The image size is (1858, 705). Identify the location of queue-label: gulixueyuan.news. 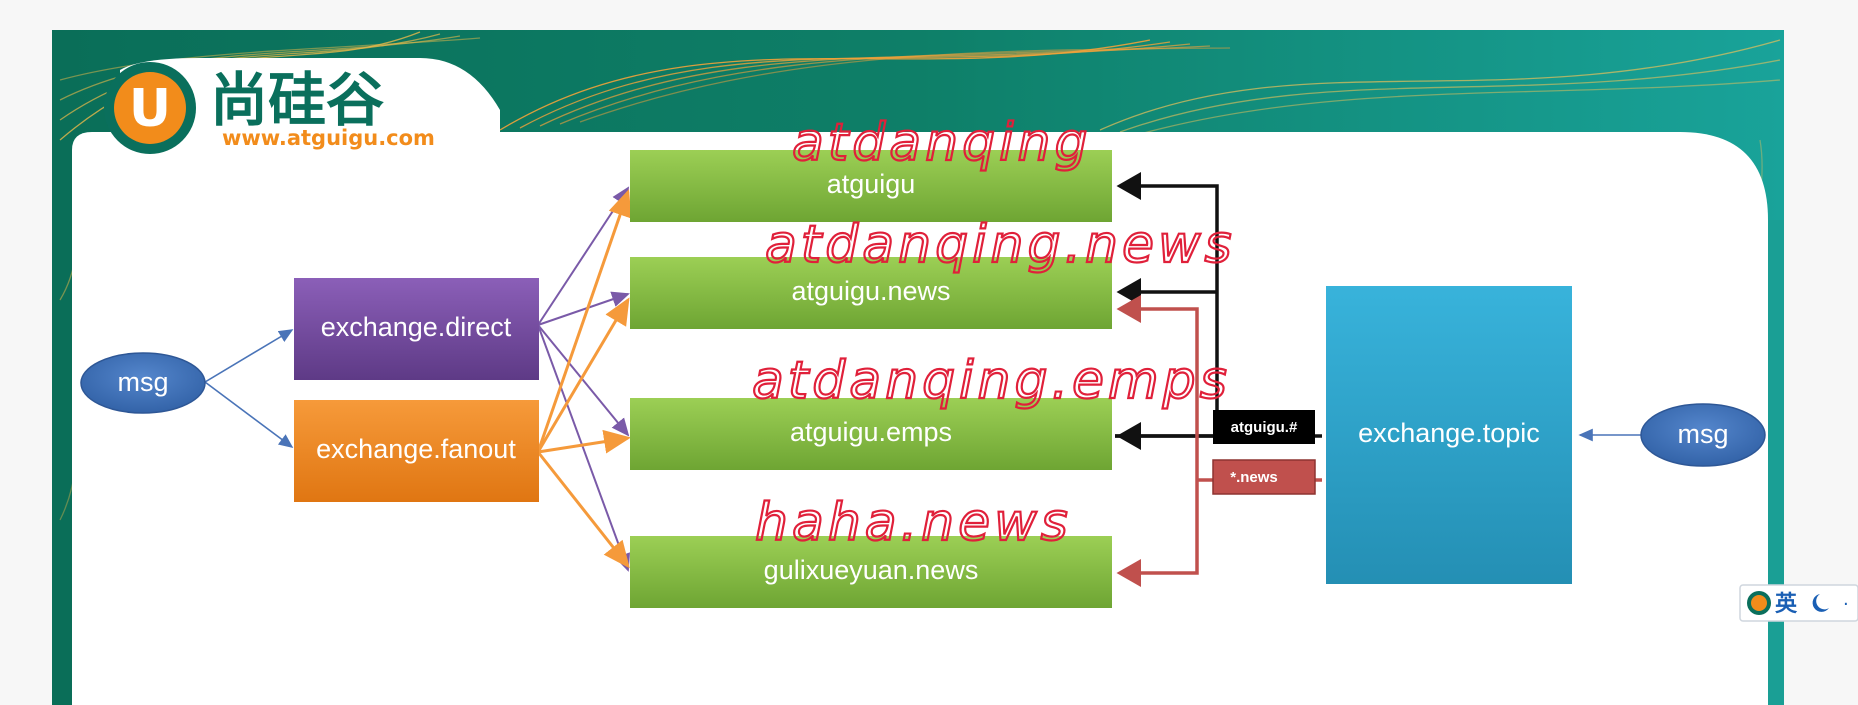
(871, 570).